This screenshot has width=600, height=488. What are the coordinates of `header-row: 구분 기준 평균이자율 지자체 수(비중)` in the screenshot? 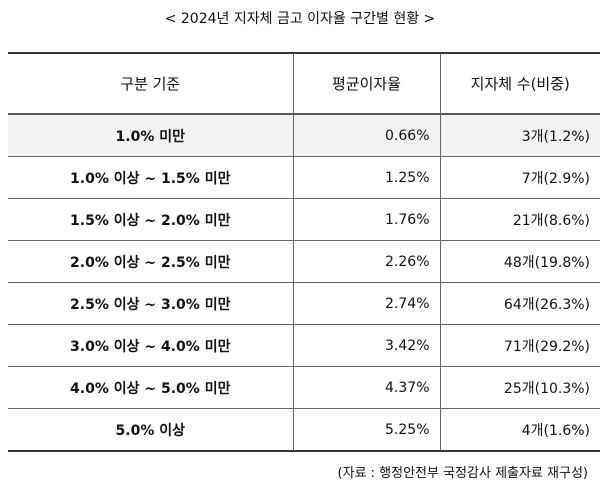 It's located at (304, 83).